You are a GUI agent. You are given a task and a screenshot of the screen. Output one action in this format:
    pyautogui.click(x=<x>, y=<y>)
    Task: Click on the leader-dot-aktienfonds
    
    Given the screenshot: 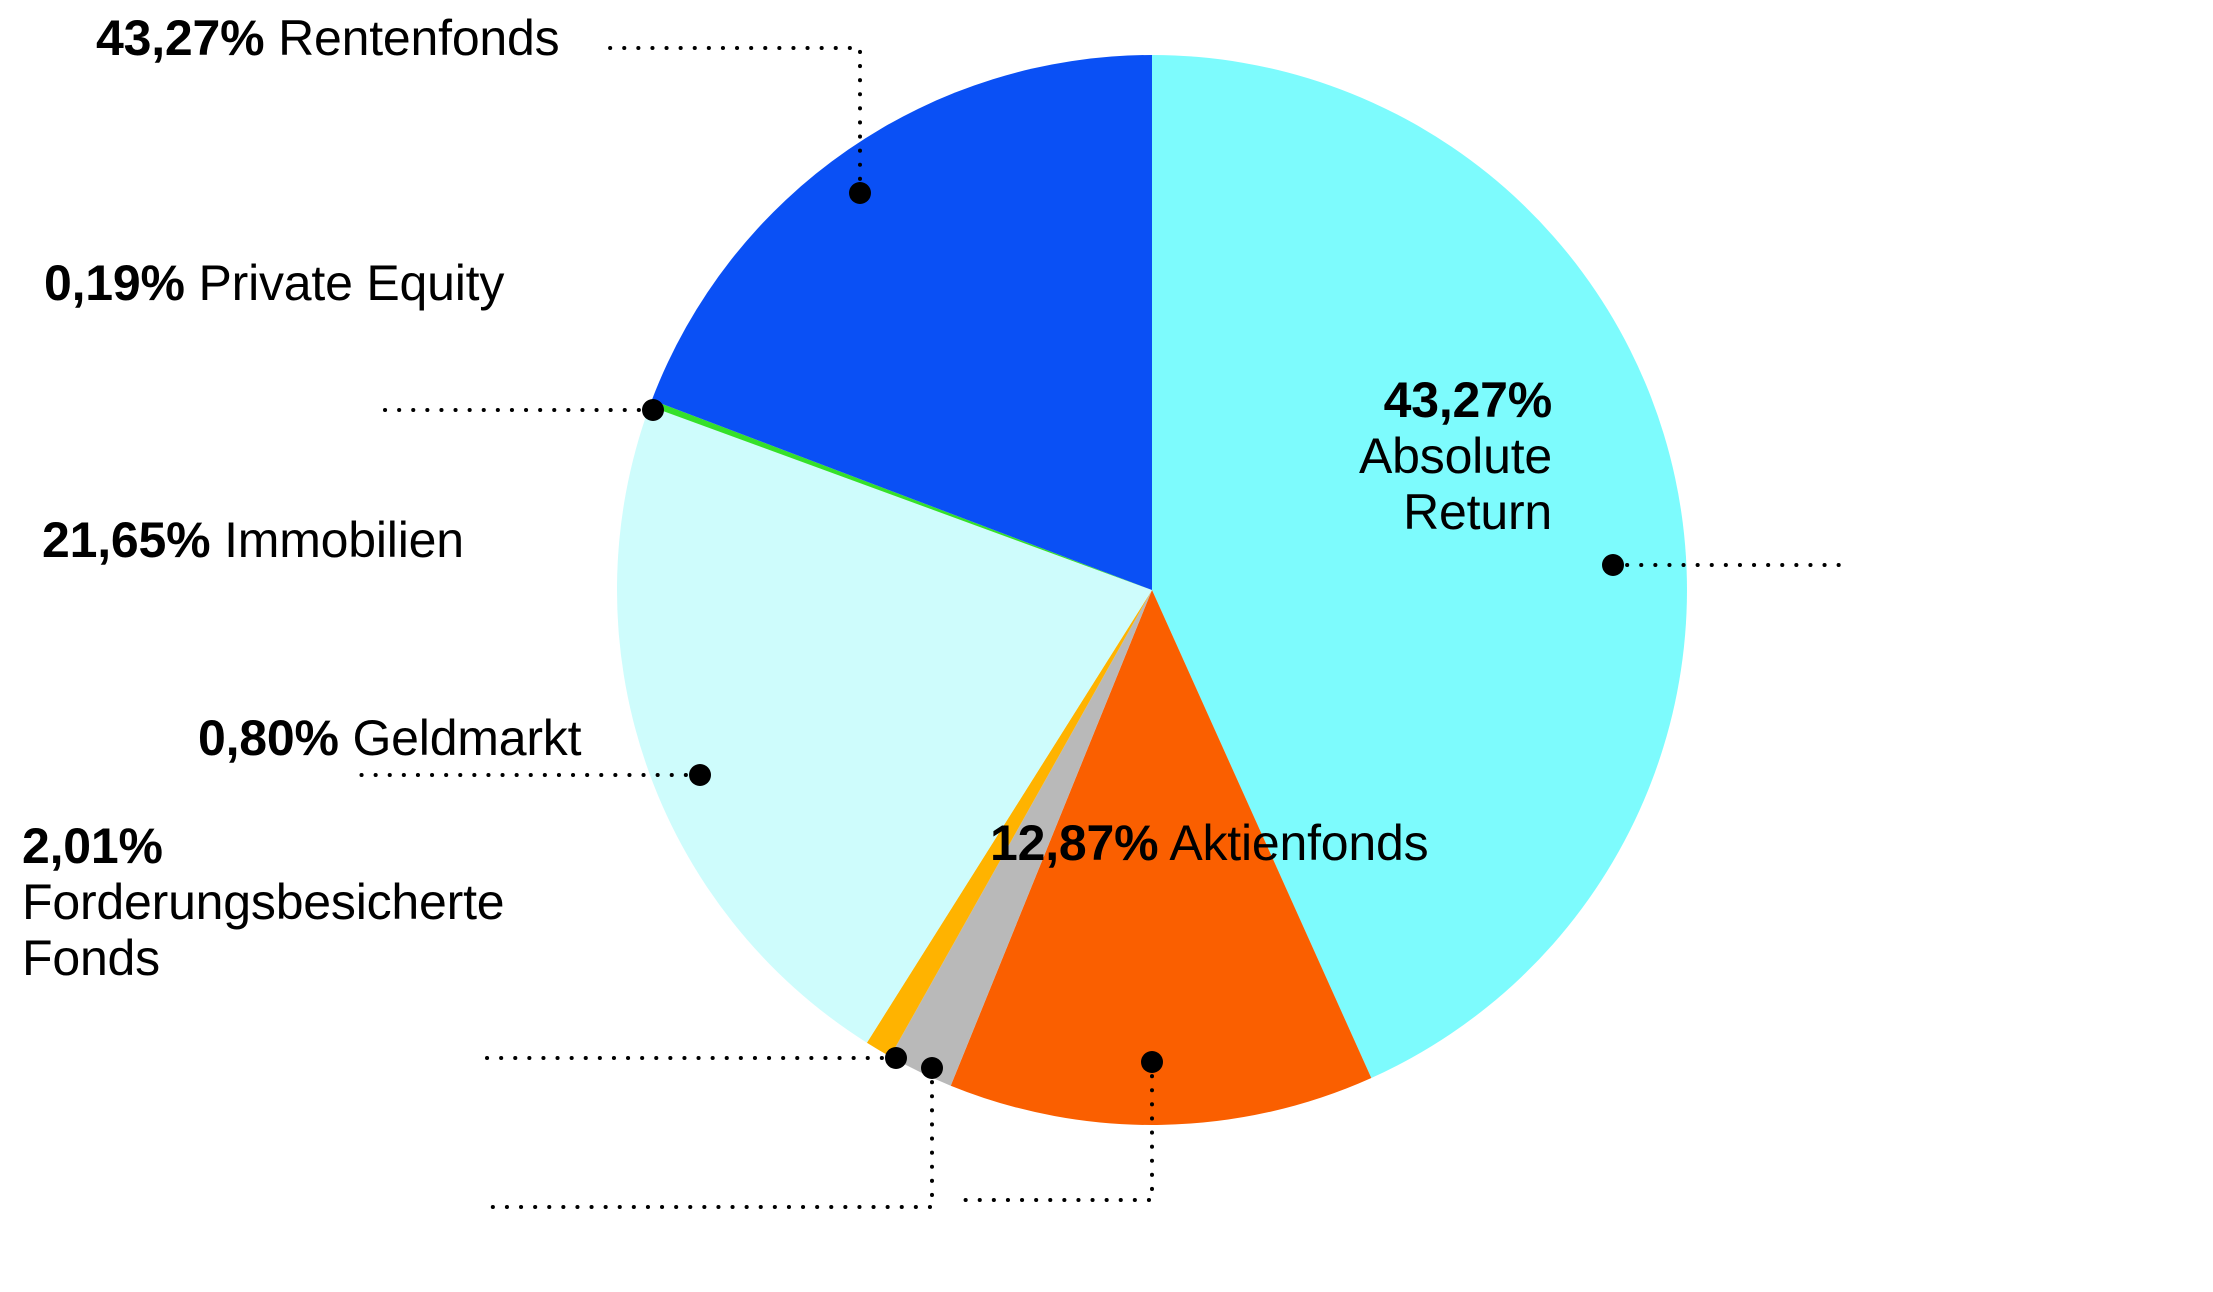 What is the action you would take?
    pyautogui.click(x=1152, y=1062)
    